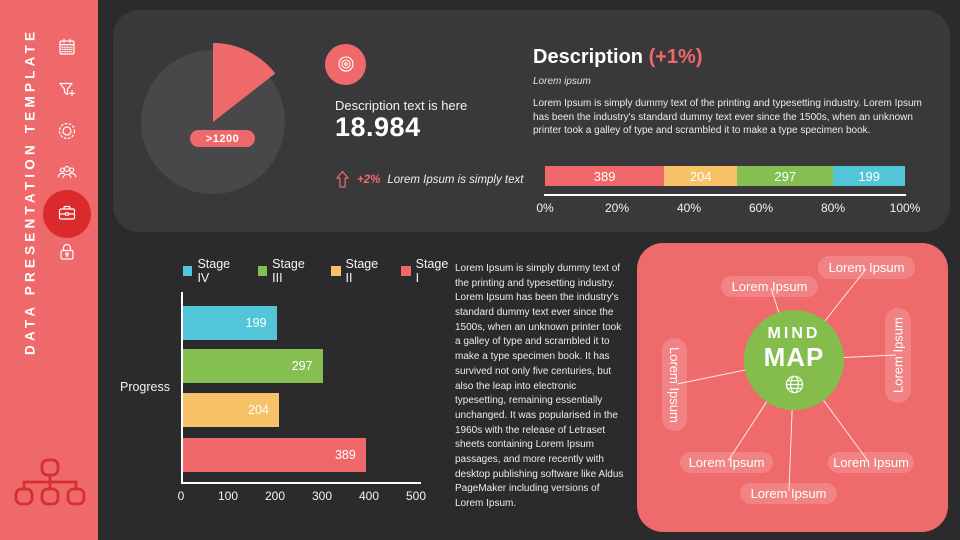 The image size is (960, 540). I want to click on bar-value: 199, so click(256, 323).